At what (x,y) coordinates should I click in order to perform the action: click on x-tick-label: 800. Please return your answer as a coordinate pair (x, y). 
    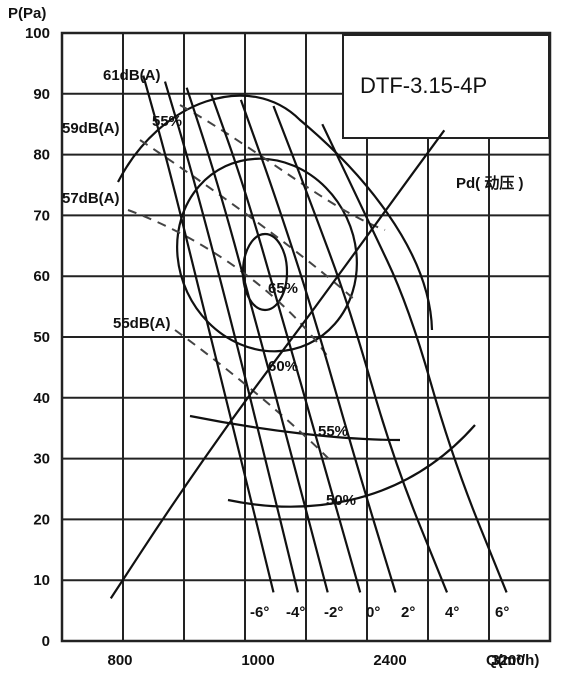
    Looking at the image, I should click on (119, 660).